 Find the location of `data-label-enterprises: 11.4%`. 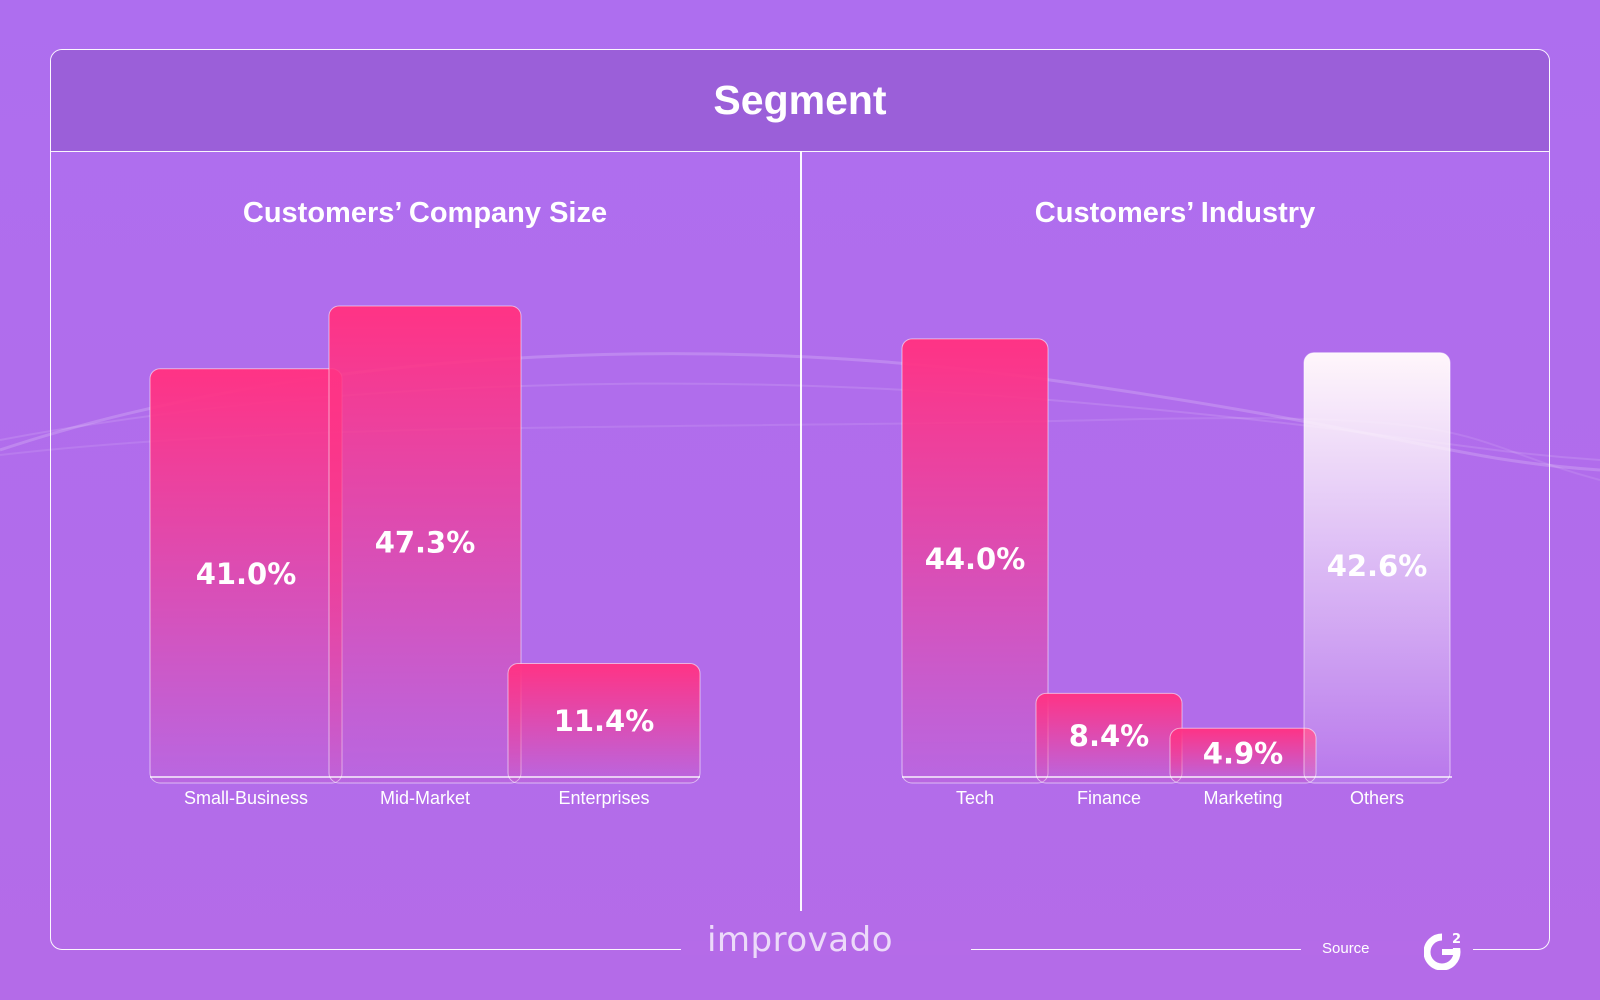

data-label-enterprises: 11.4% is located at coordinates (604, 721).